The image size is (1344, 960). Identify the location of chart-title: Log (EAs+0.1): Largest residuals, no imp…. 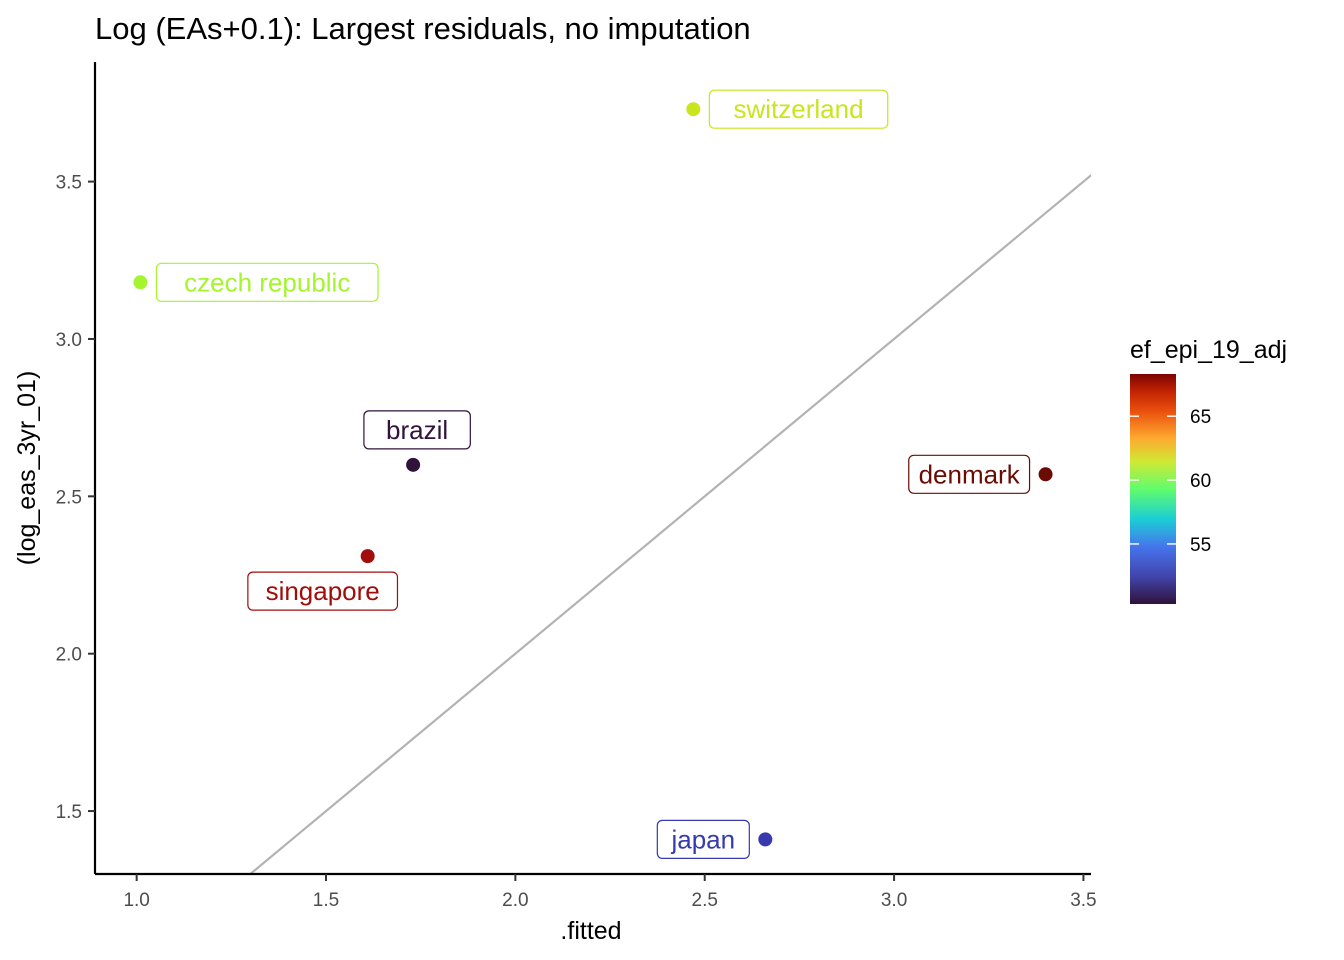
(423, 28).